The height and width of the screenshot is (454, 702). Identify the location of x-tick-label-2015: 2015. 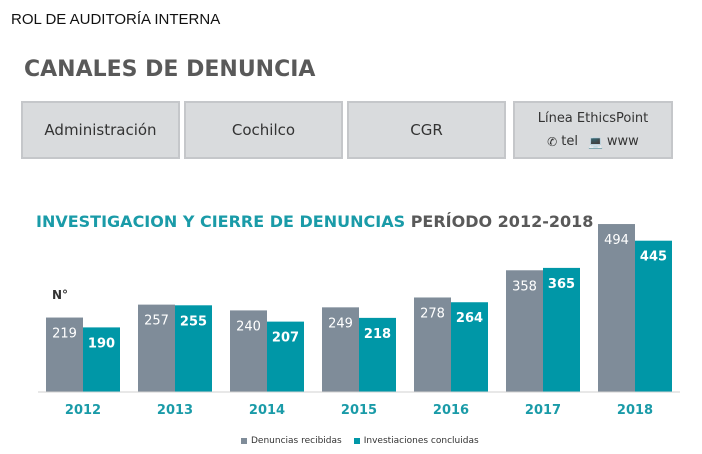
(359, 410).